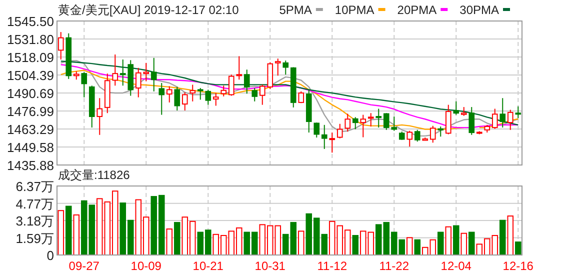 Image resolution: width=578 pixels, height=276 pixels. I want to click on chart-title: 黄金/美元[XAU] 2019-12-17 02:10, so click(149, 10).